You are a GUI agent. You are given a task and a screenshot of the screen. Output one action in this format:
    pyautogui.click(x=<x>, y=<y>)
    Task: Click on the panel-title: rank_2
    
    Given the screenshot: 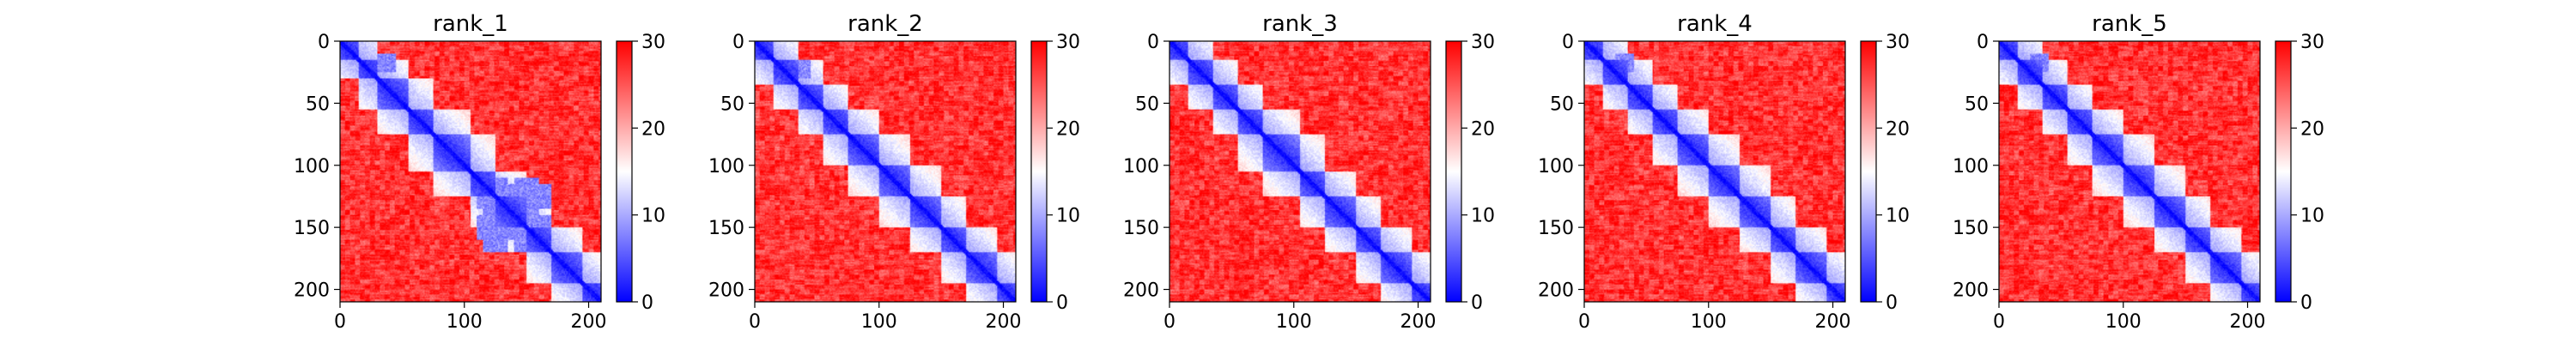 What is the action you would take?
    pyautogui.click(x=885, y=24)
    